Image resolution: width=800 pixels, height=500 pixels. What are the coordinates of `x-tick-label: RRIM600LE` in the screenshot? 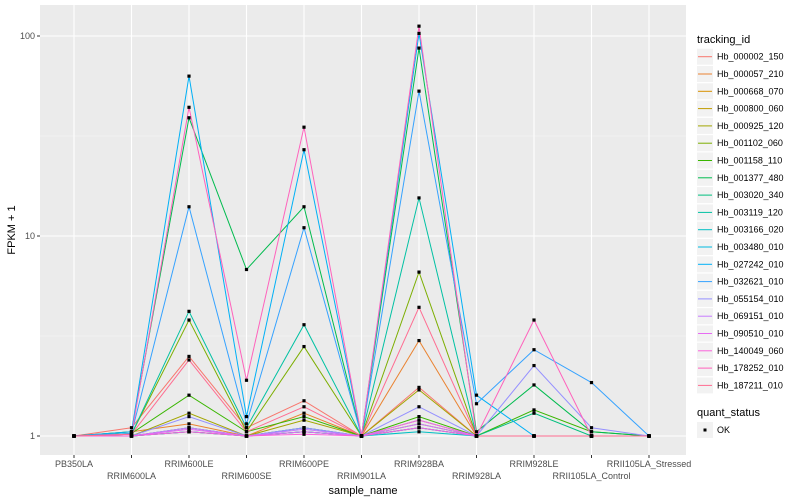 It's located at (188, 464).